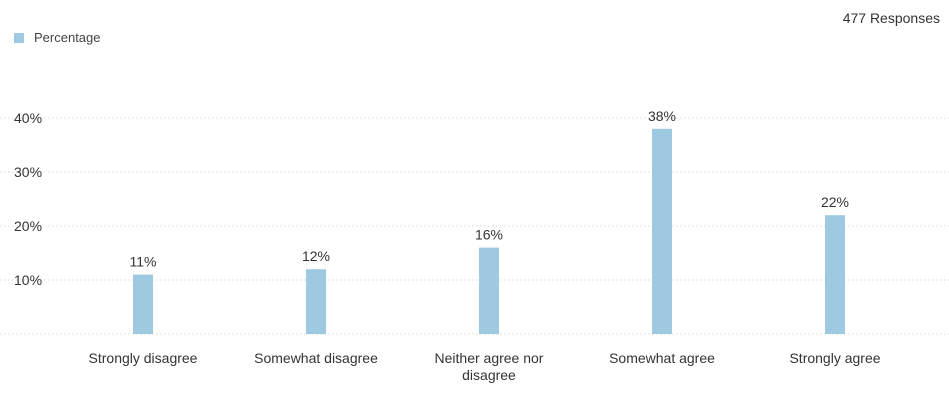  What do you see at coordinates (143, 358) in the screenshot?
I see `x-category-label: Strongly disagree` at bounding box center [143, 358].